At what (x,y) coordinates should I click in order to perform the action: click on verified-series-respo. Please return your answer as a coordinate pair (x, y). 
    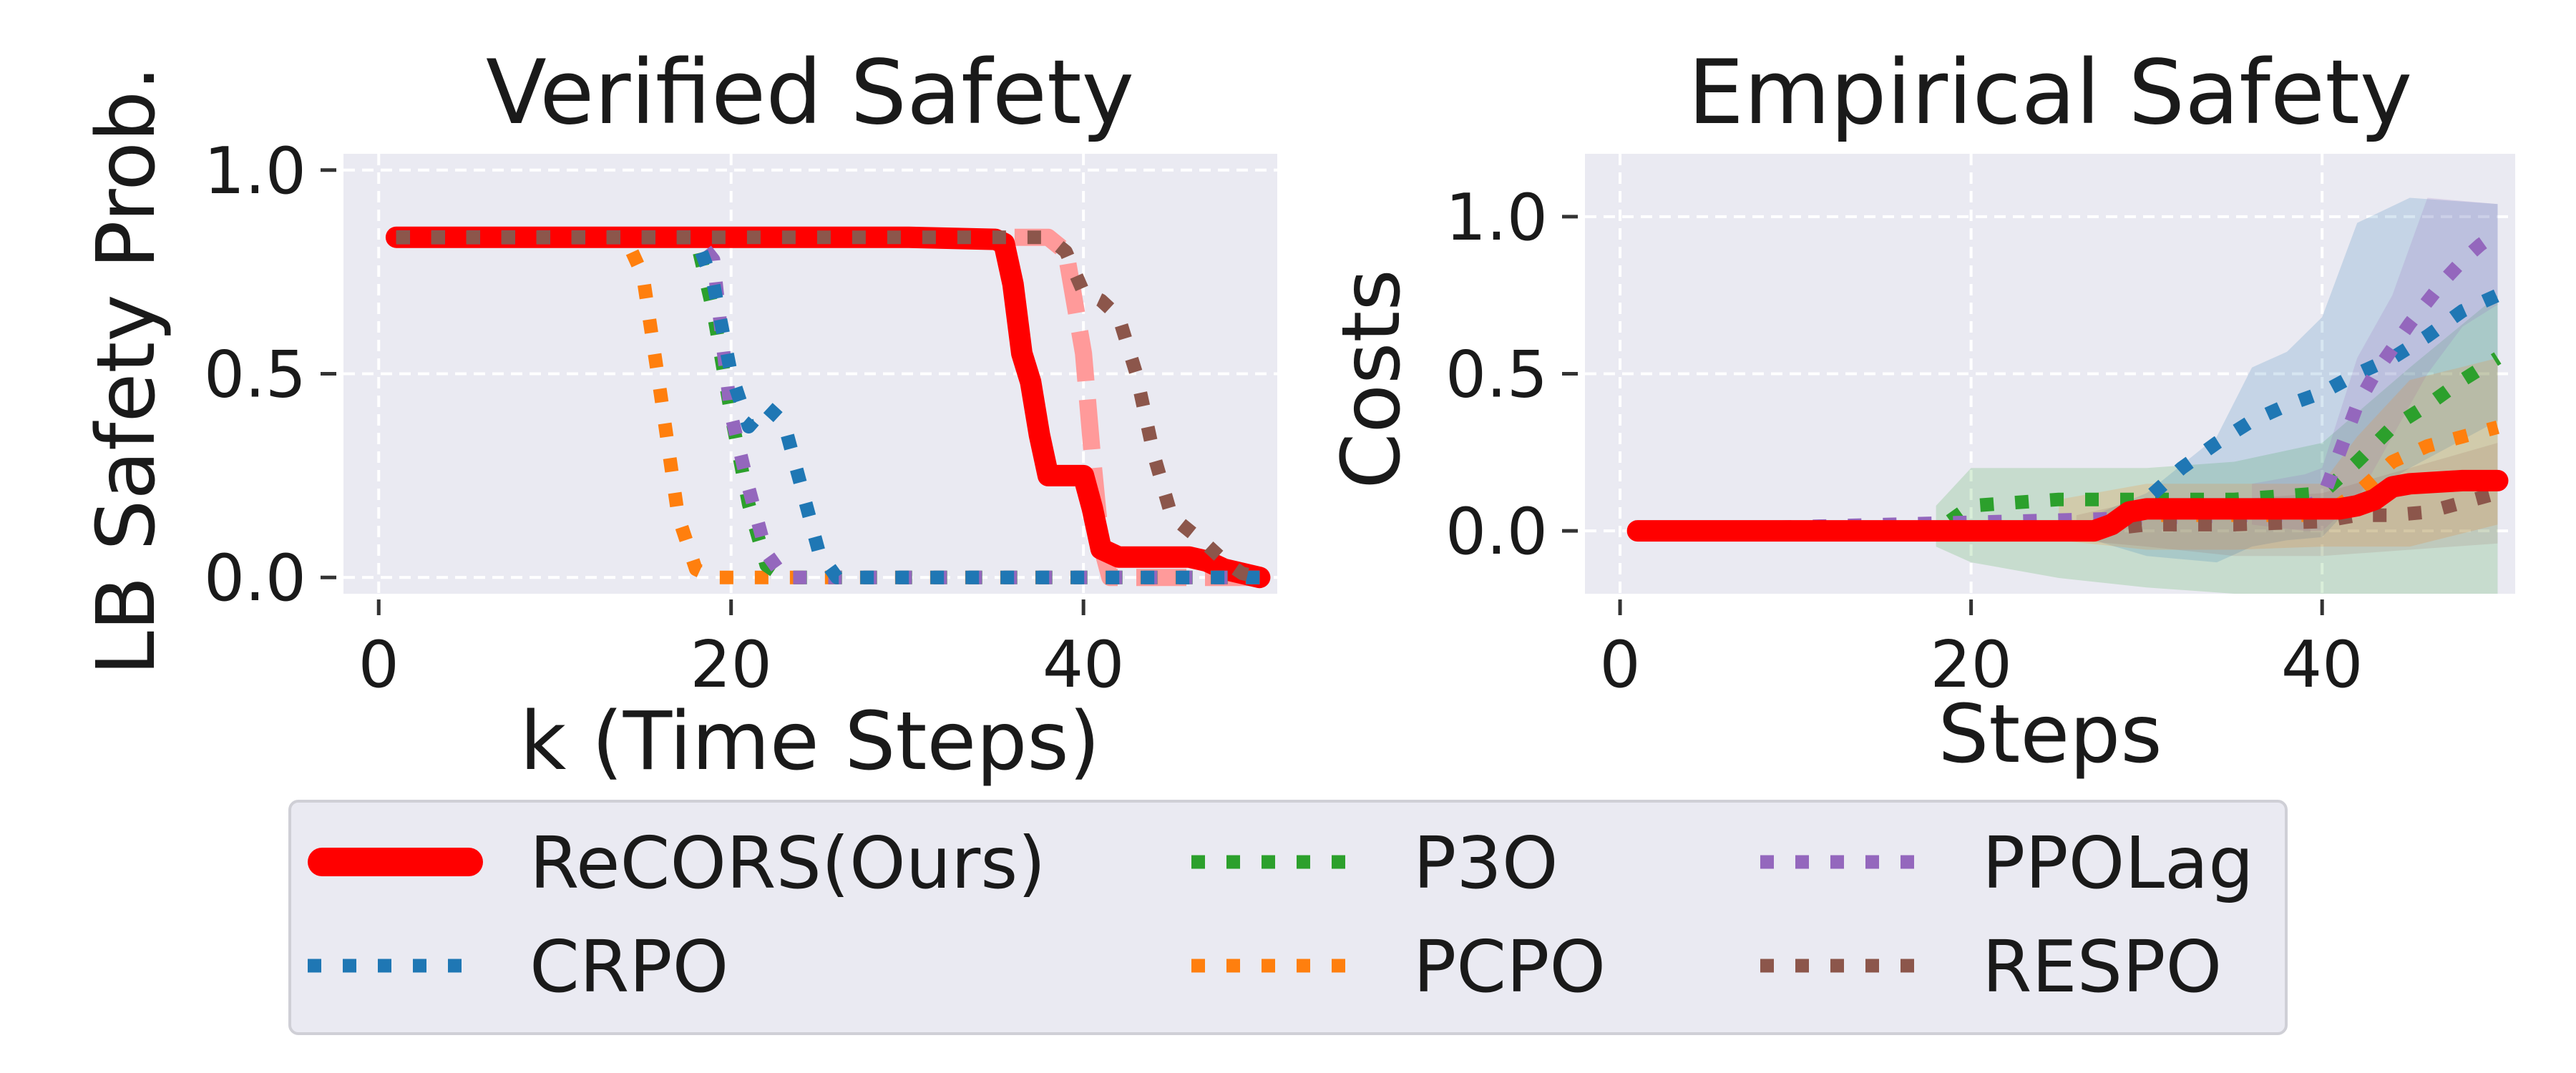
    Looking at the image, I should click on (829, 407).